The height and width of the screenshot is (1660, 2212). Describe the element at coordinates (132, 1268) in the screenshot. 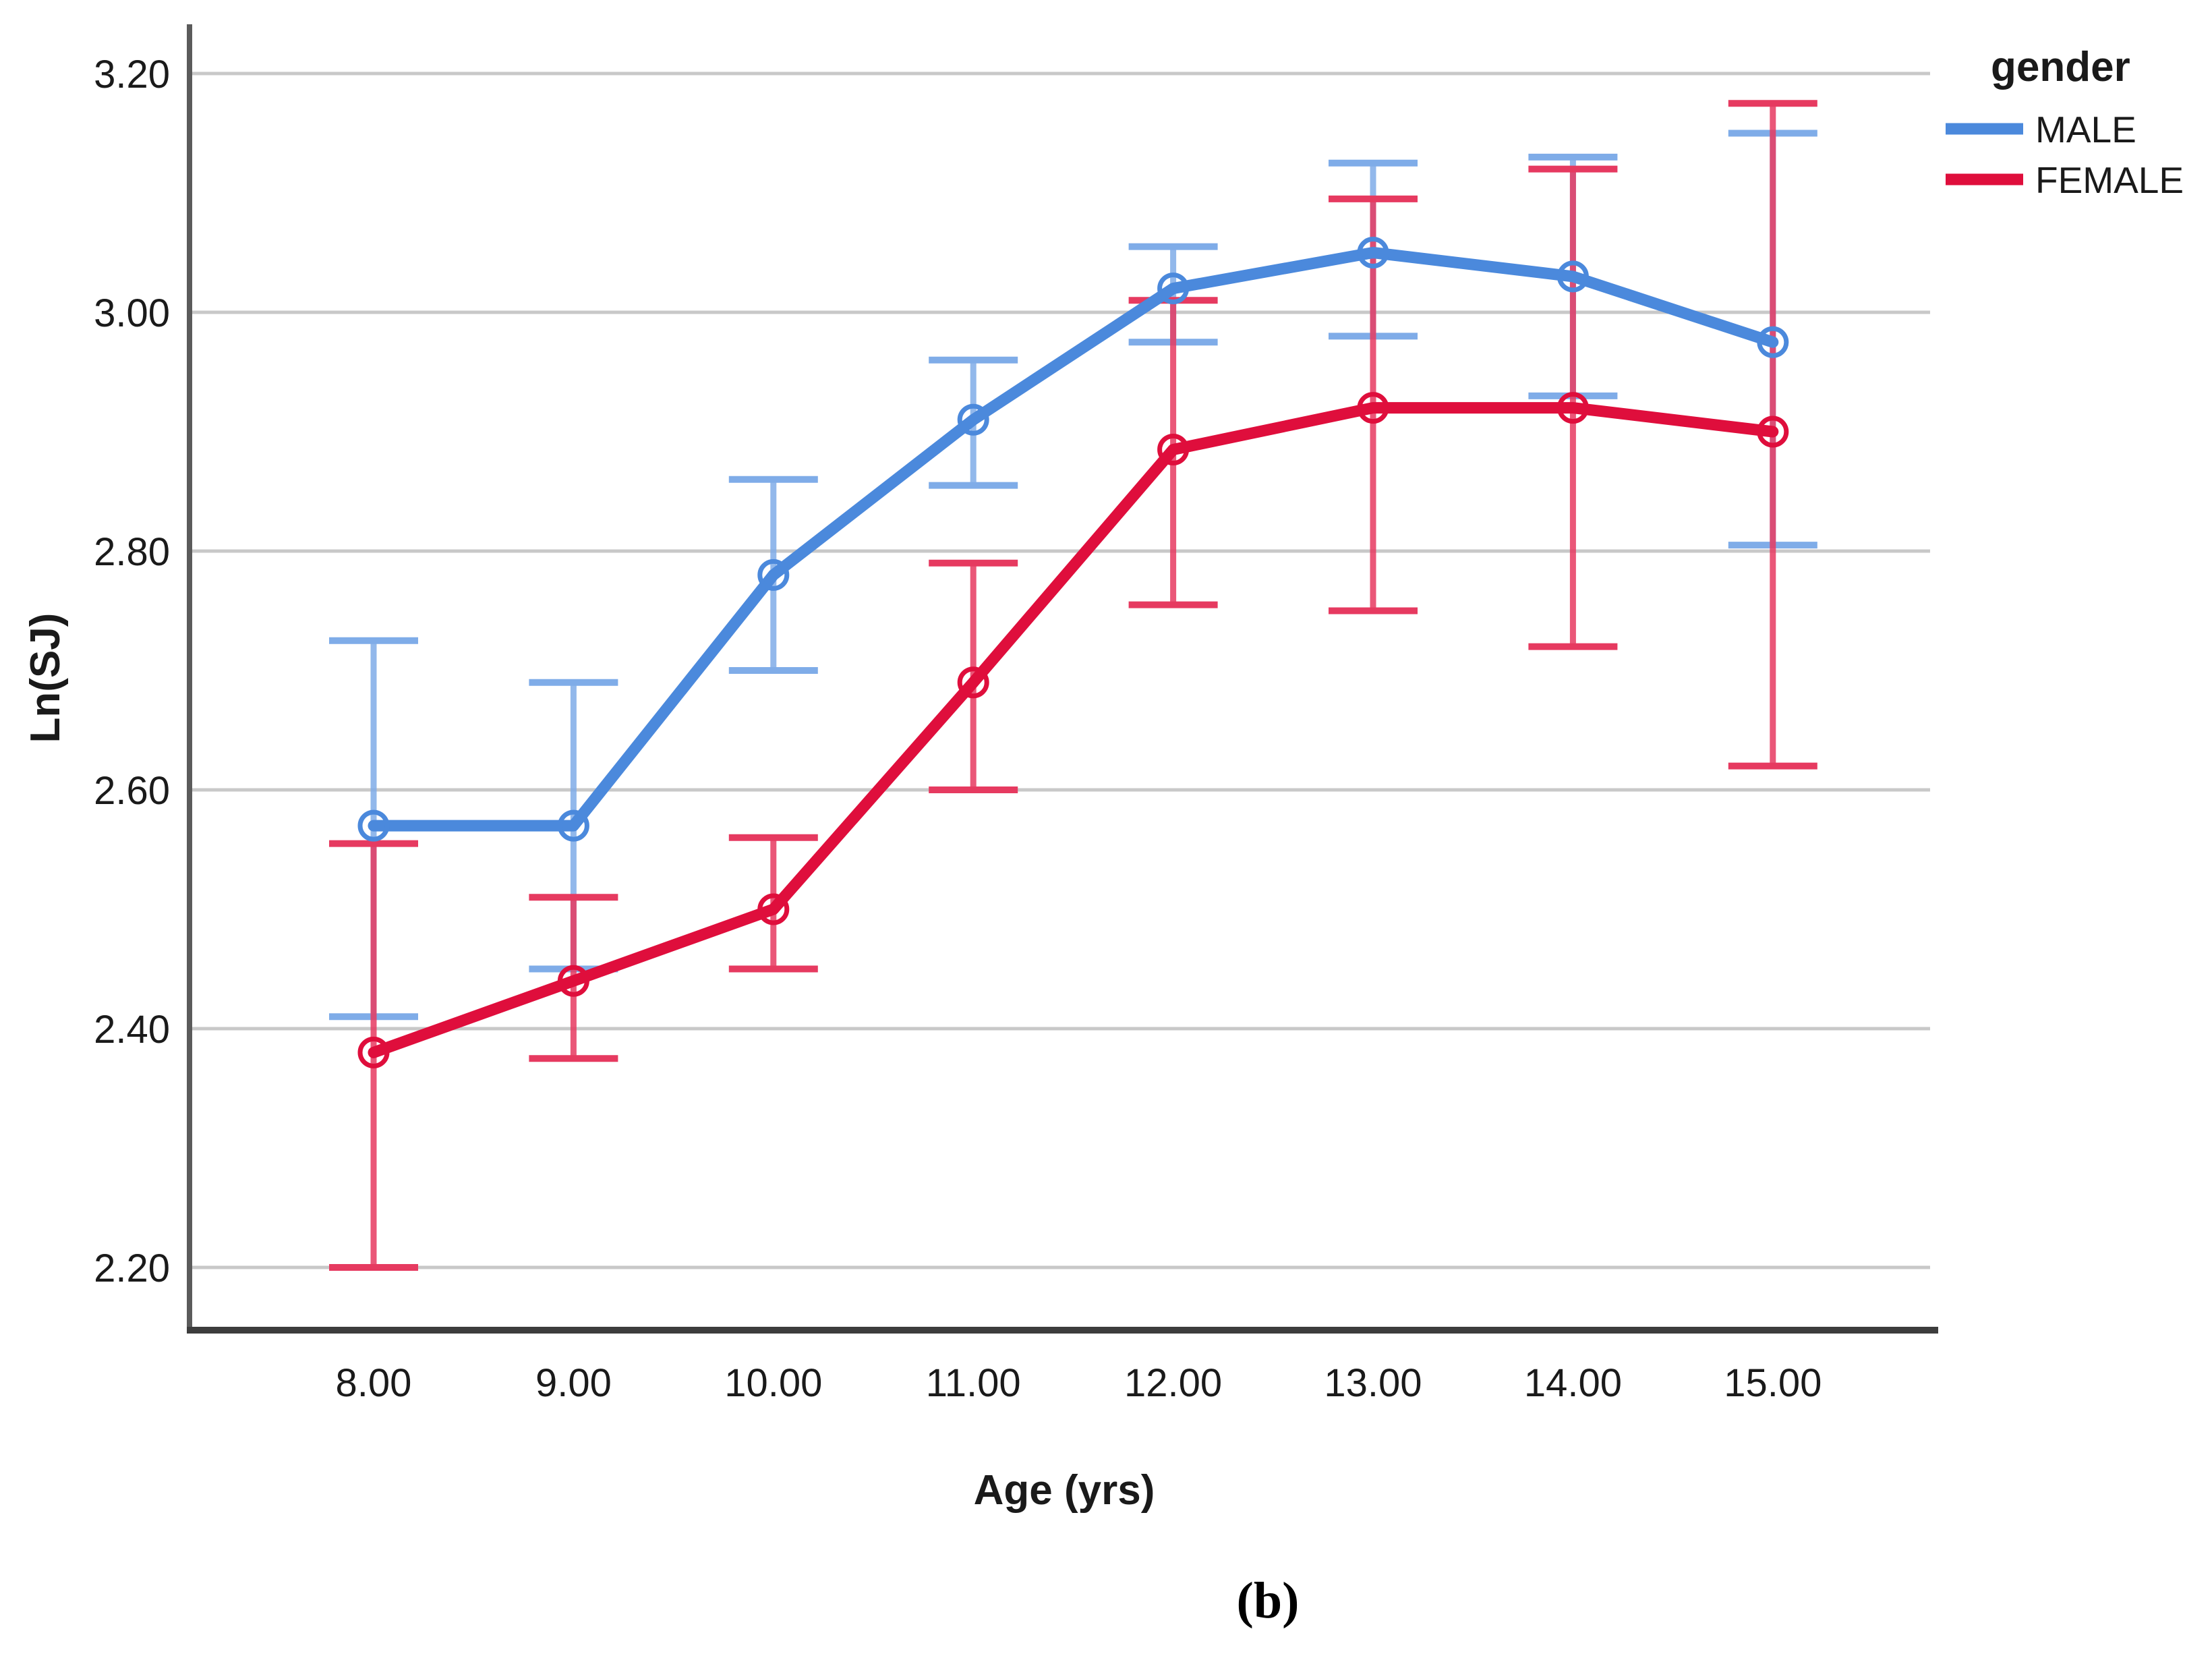

I see `y-tick-label: 2.20` at that location.